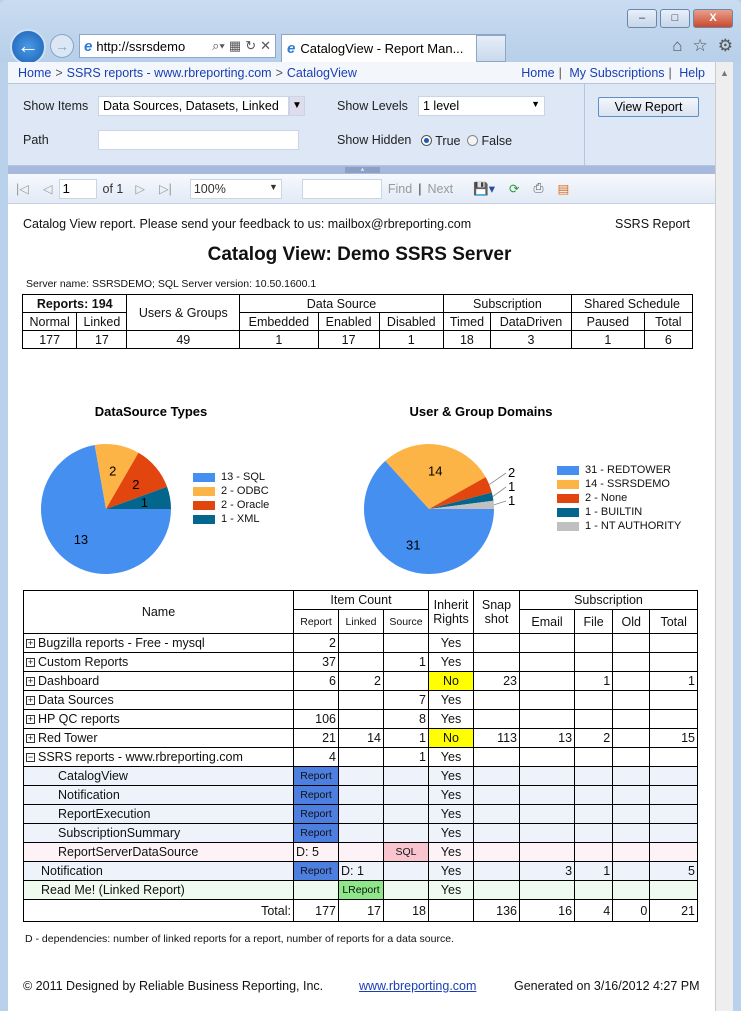 The image size is (741, 1011). Describe the element at coordinates (677, 45) in the screenshot. I see `home-icon: ⌂` at that location.